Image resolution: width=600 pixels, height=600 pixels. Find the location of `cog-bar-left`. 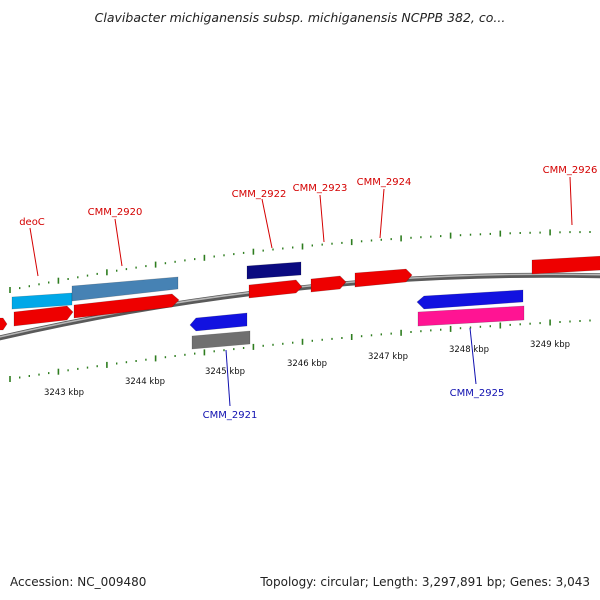

cog-bar-left is located at coordinates (42, 301).